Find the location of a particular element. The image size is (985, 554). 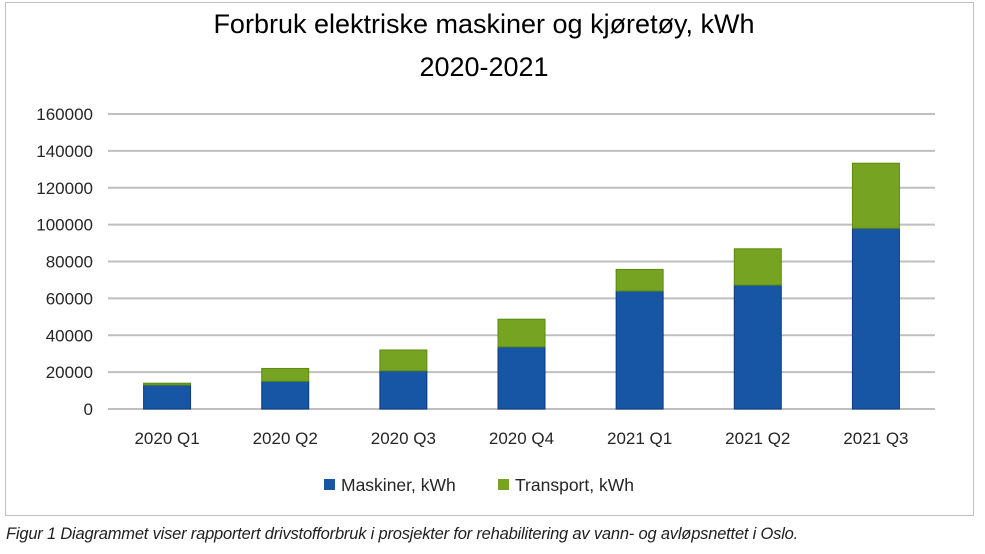

y-tick-label: 40000 is located at coordinates (69, 335).